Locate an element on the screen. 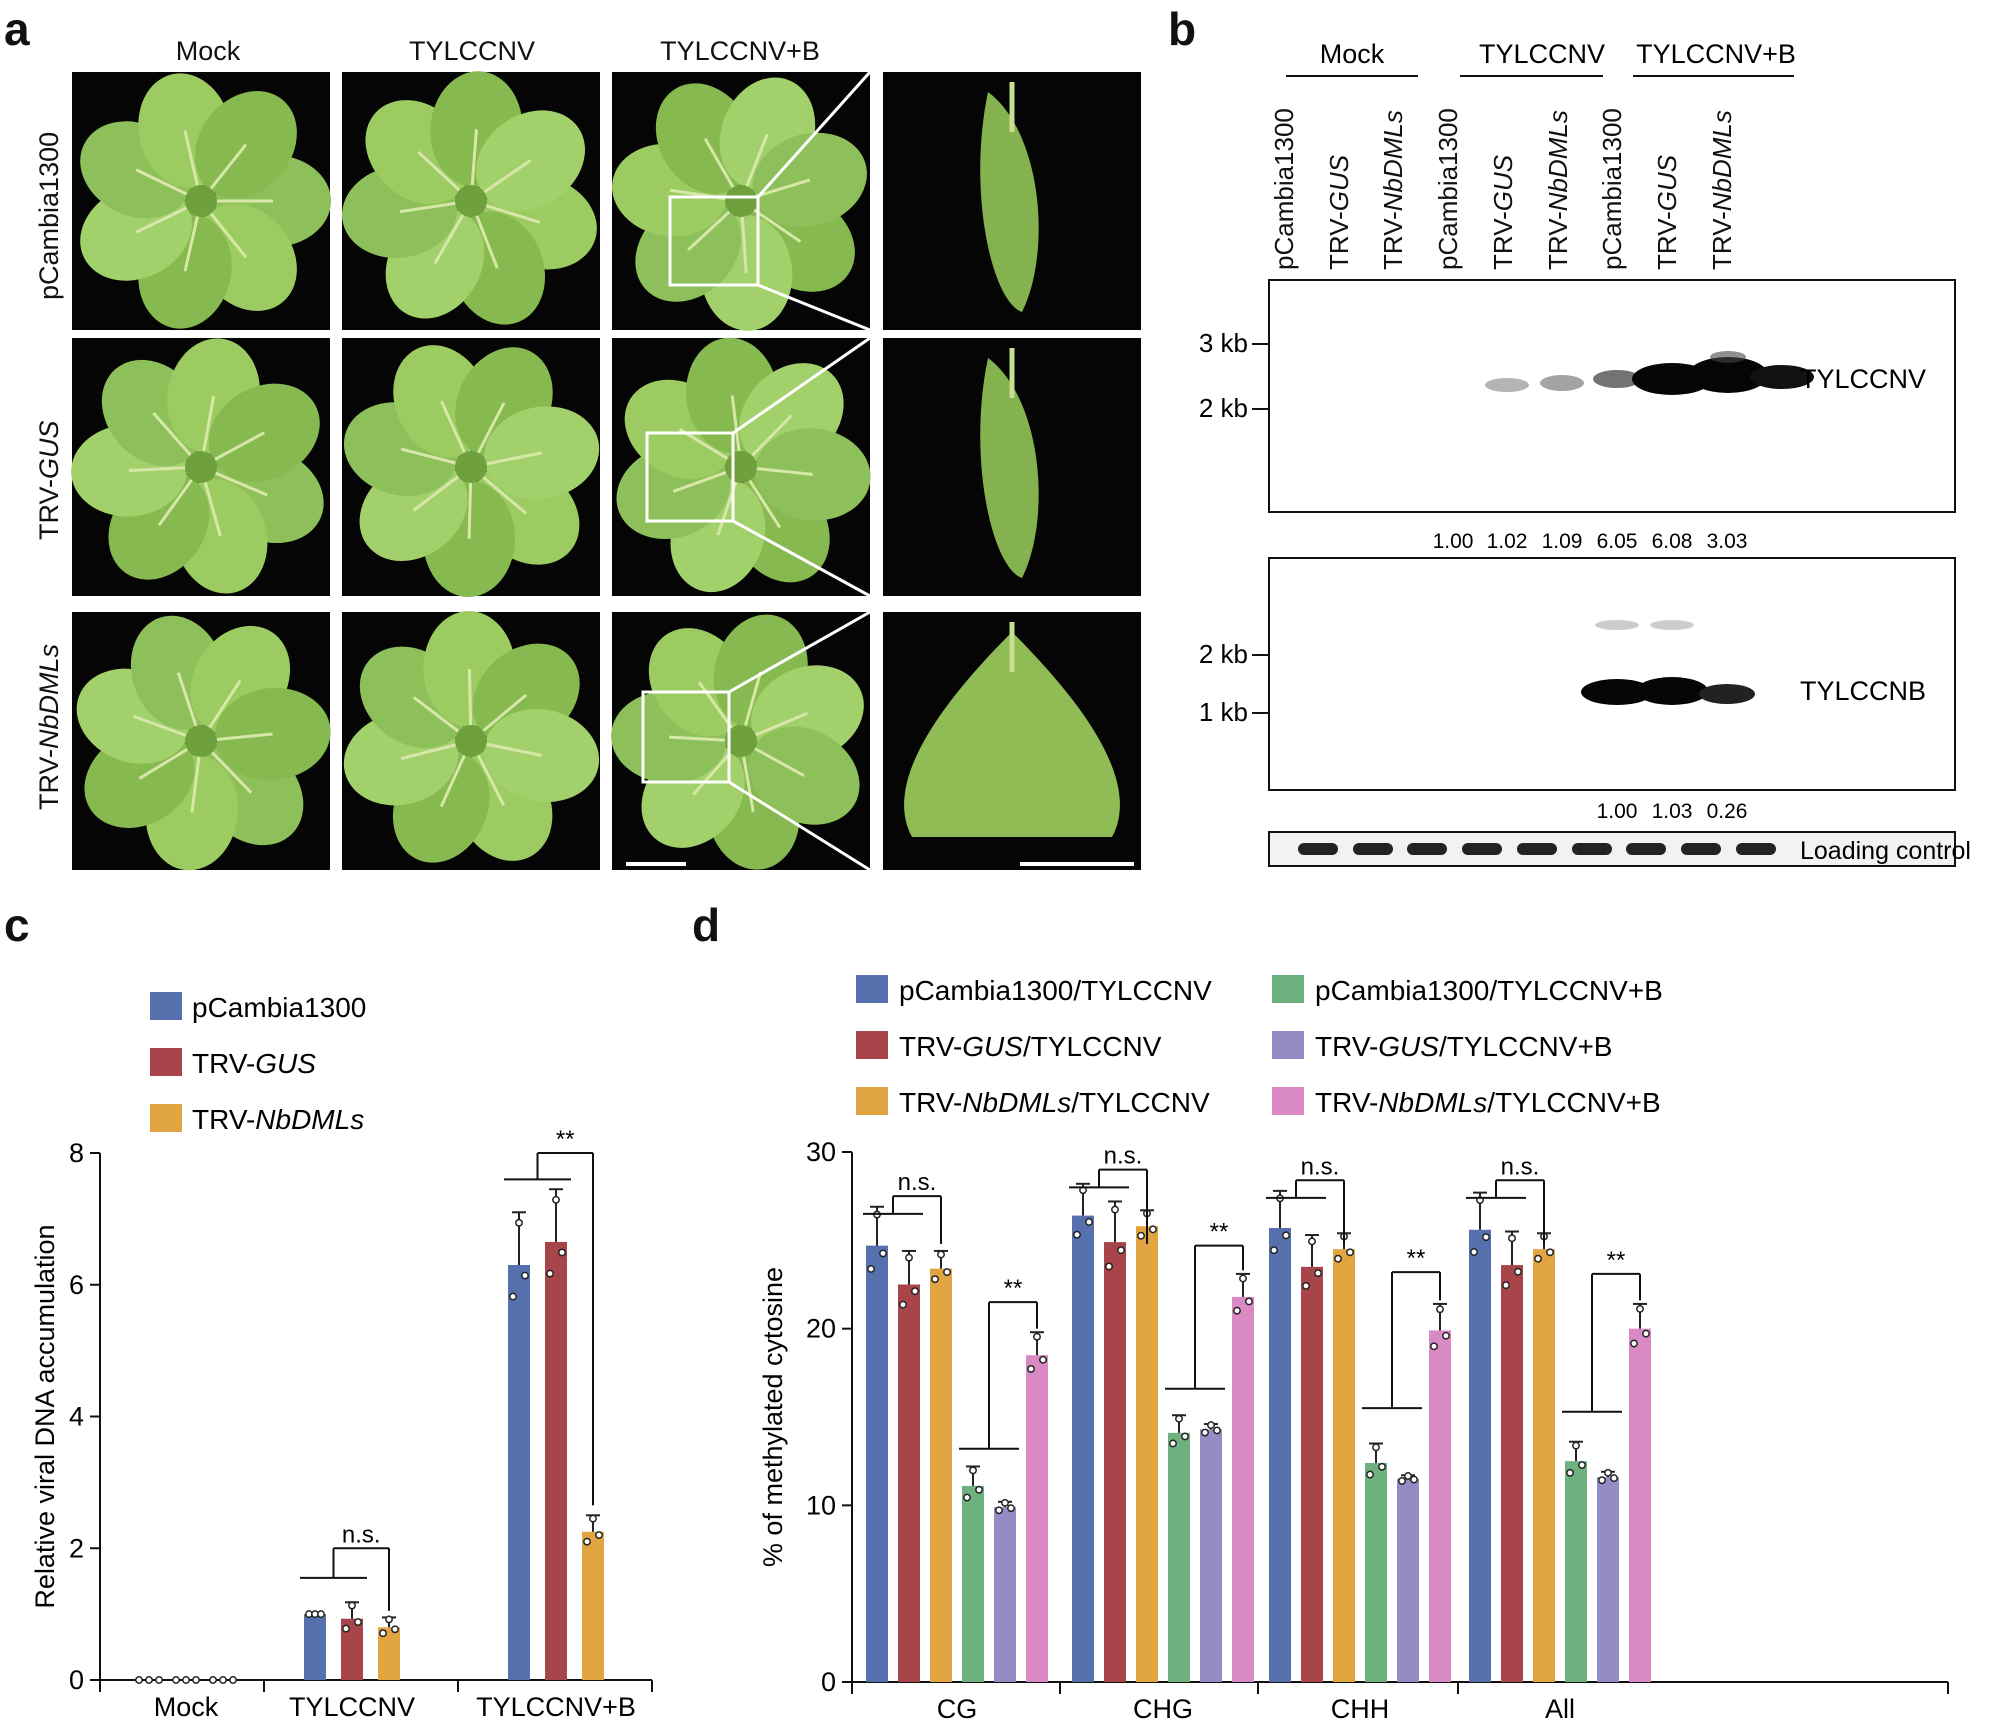  x-tick-label: CG is located at coordinates (957, 1707).